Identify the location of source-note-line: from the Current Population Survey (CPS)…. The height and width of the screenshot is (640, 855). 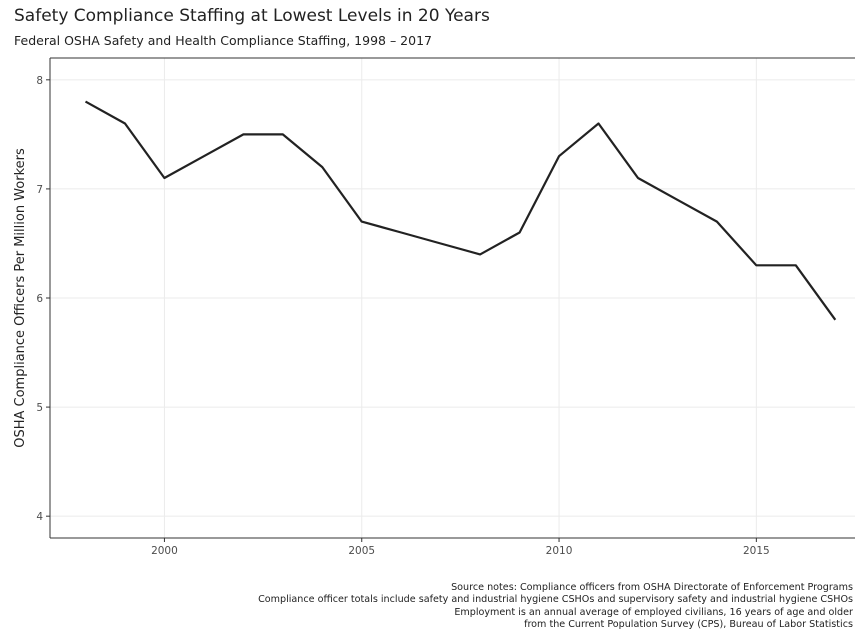
(688, 624).